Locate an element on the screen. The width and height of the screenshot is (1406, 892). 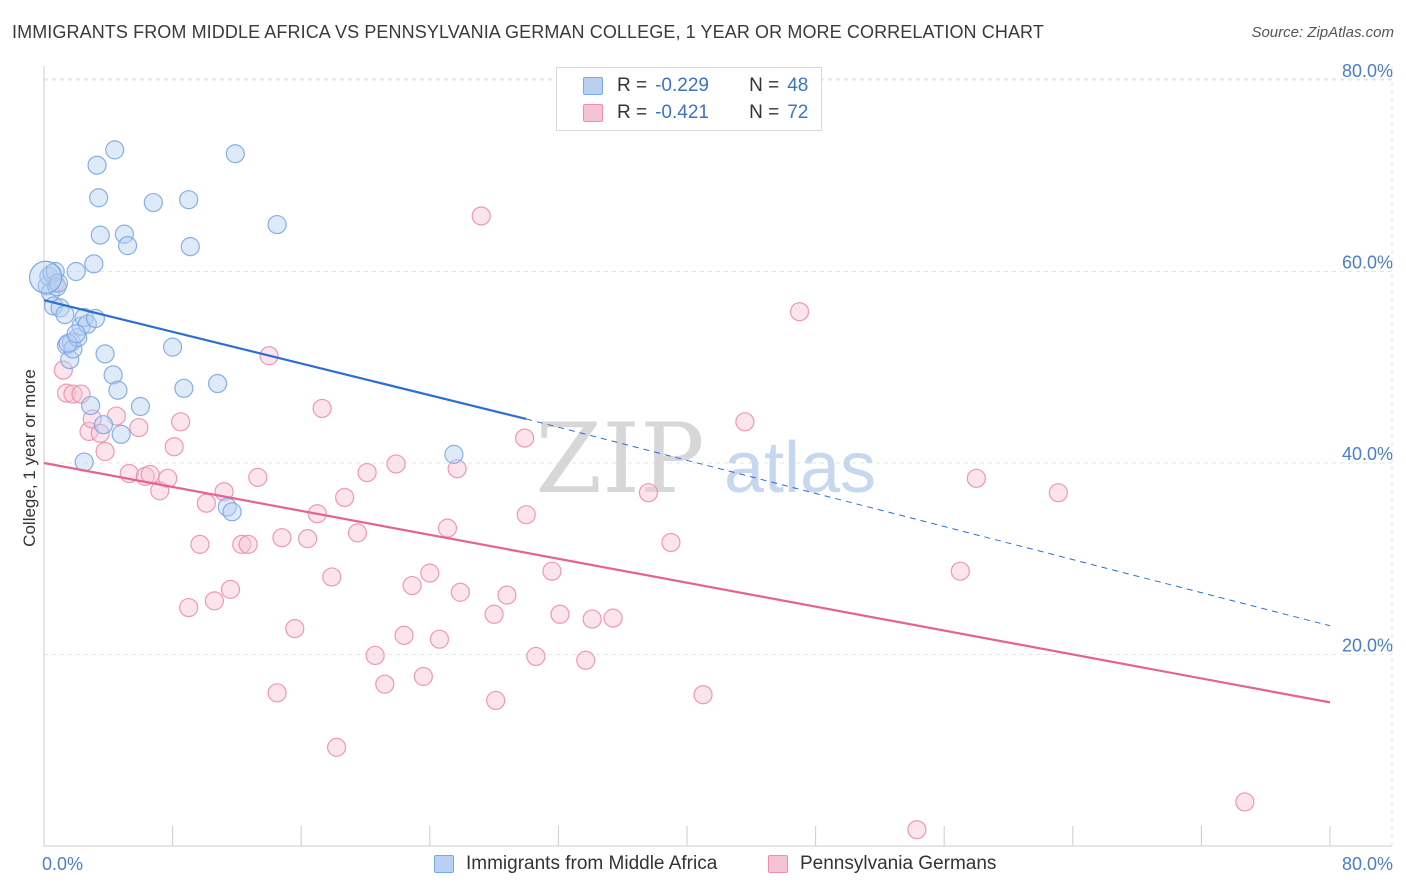
x-tick-label: 0.0% is located at coordinates (62, 864).